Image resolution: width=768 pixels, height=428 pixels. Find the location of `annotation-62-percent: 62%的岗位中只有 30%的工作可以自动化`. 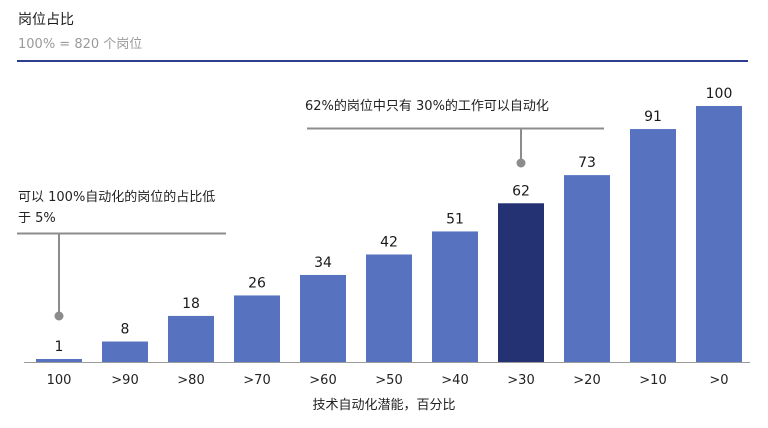

annotation-62-percent: 62%的岗位中只有 30%的工作可以自动化 is located at coordinates (427, 106).